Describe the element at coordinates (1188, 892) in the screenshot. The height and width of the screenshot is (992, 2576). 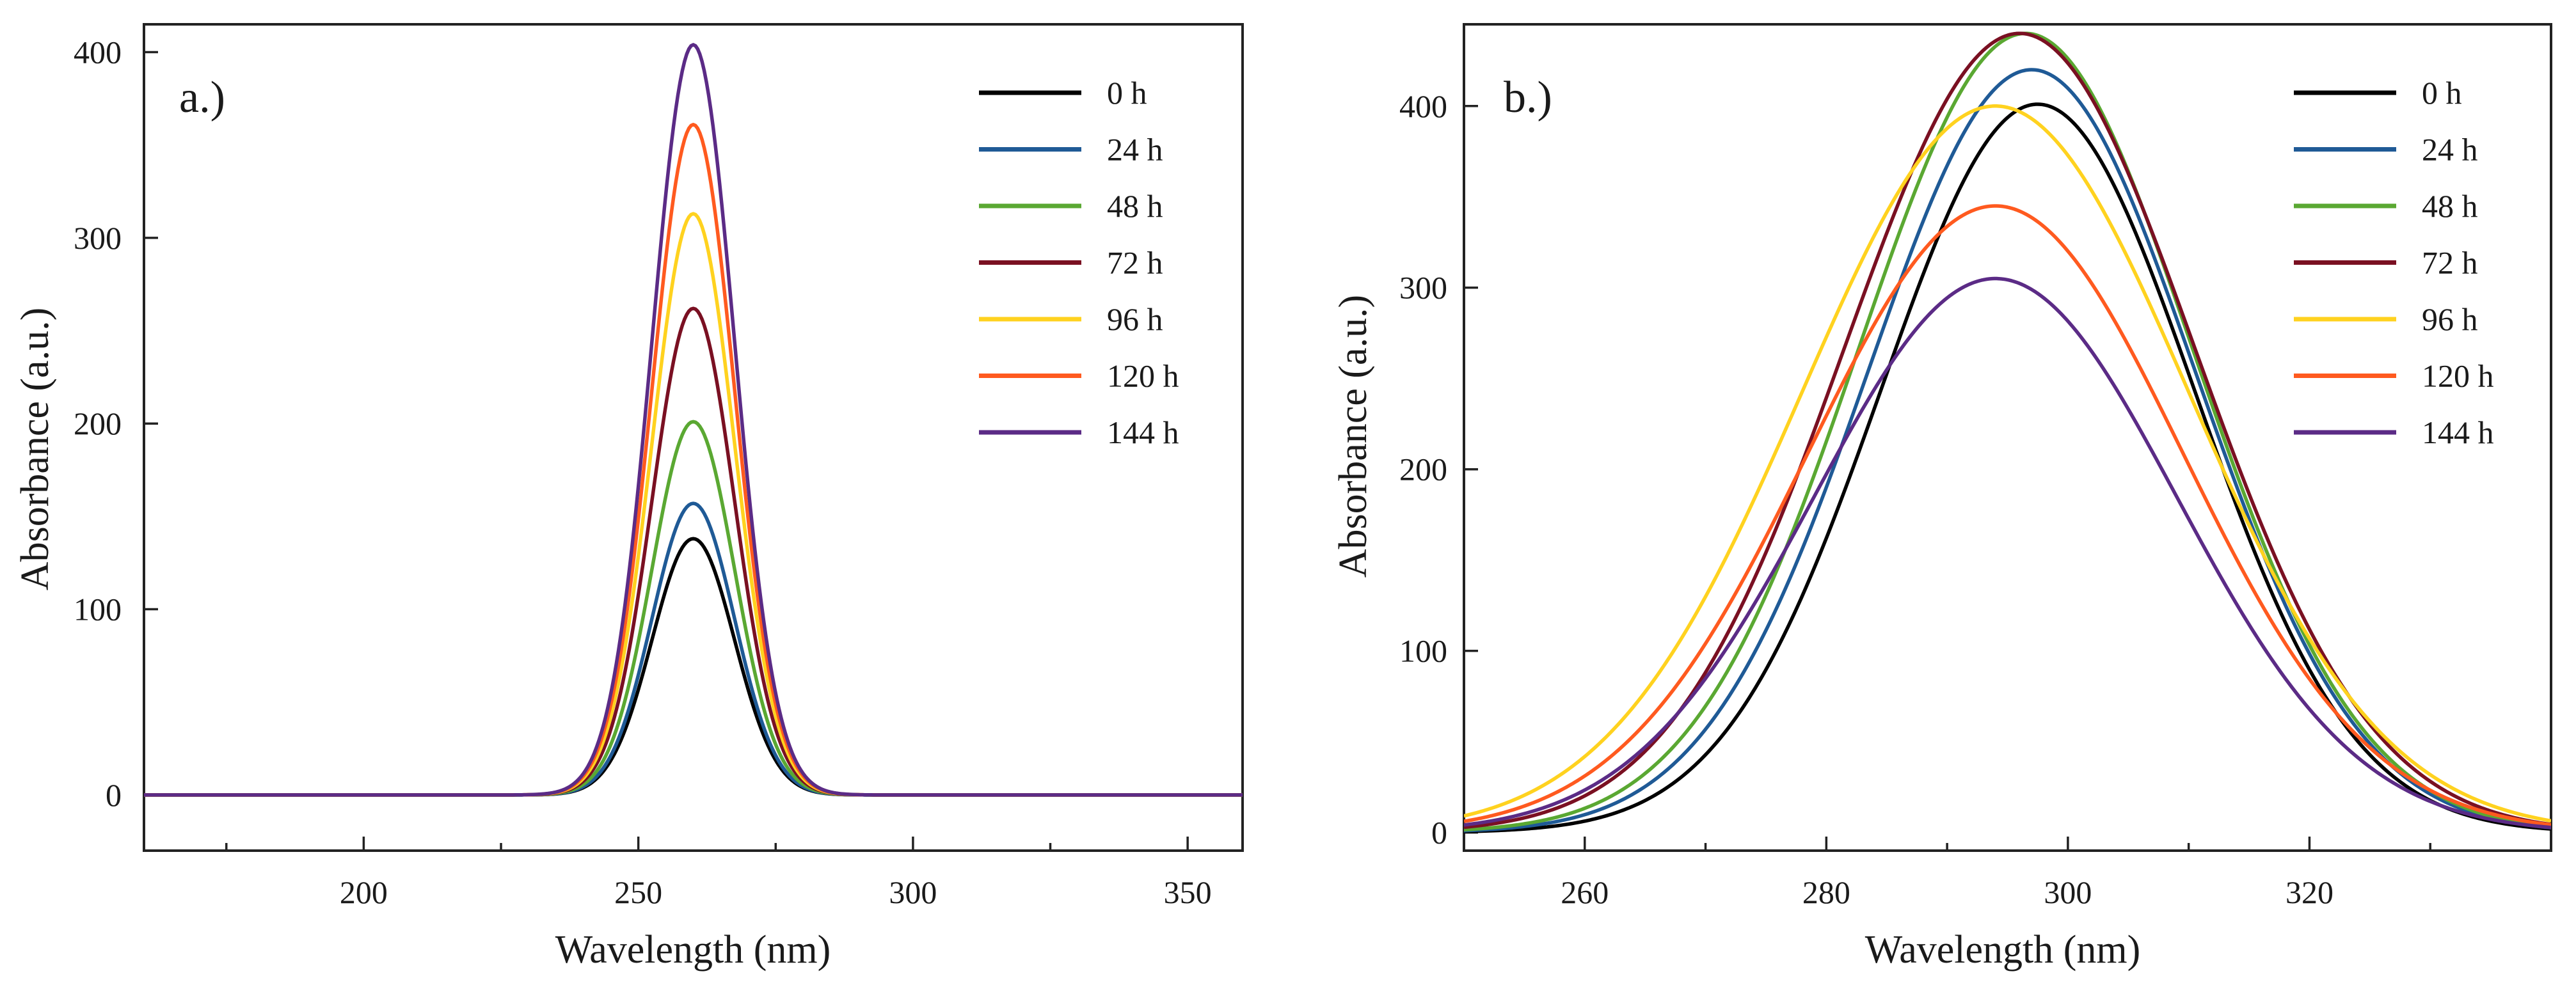
I see `x-tick-label: 350` at that location.